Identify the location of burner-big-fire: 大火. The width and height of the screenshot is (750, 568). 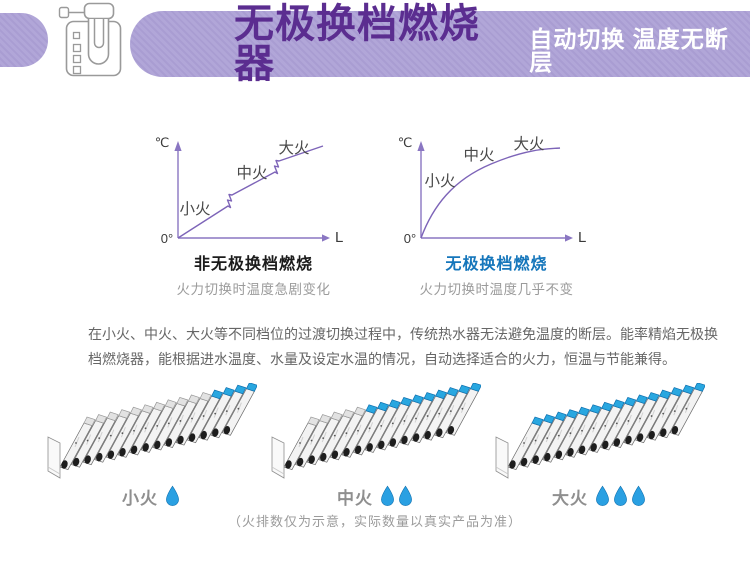
(599, 446).